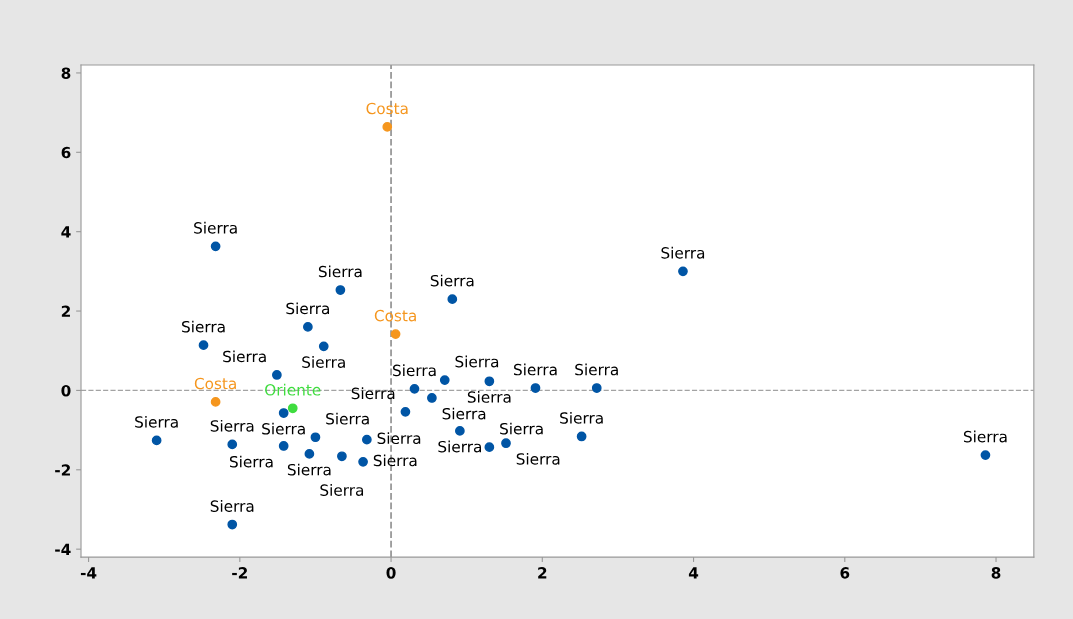 The width and height of the screenshot is (1073, 619). Describe the element at coordinates (542, 573) in the screenshot. I see `x-tick-label: 2` at that location.